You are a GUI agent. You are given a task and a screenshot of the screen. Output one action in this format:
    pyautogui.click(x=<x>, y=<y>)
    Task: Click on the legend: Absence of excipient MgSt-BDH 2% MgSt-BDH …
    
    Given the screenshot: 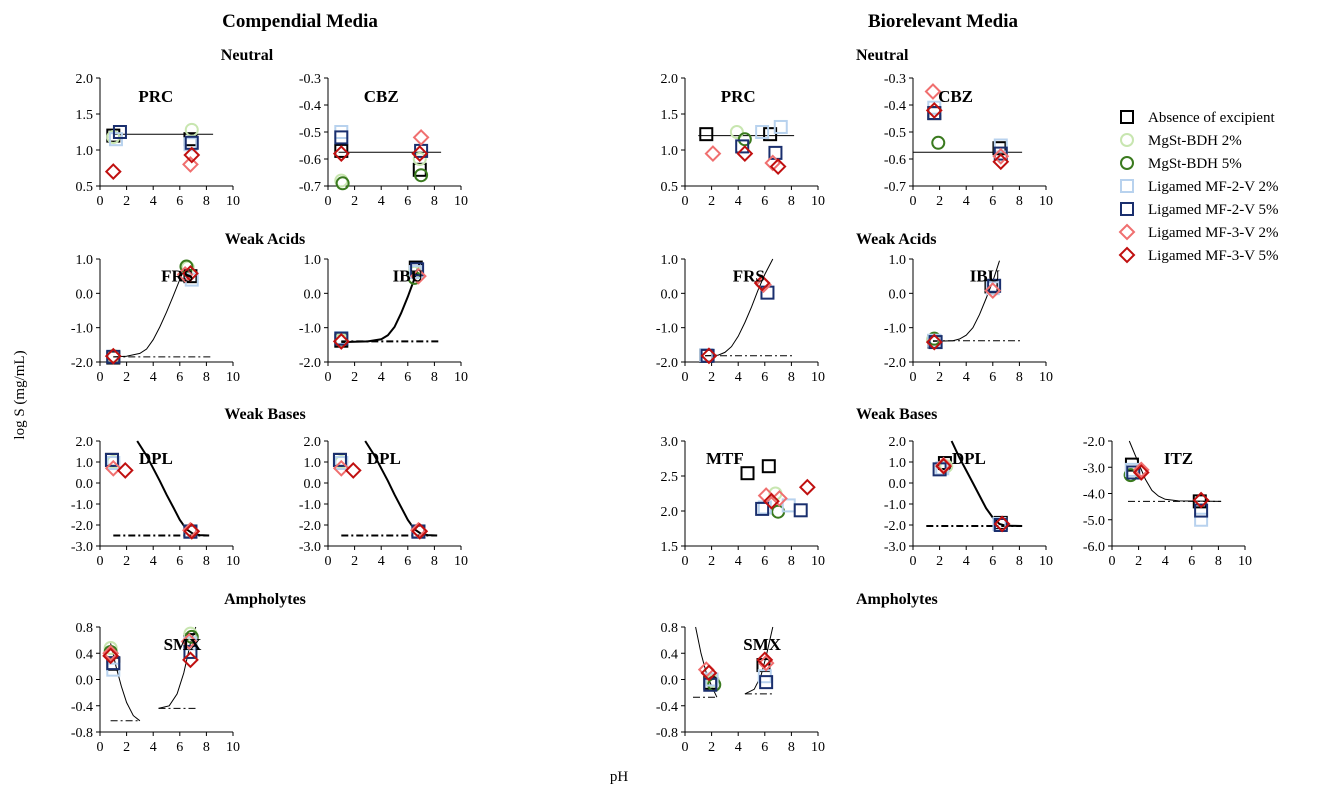 What is the action you would take?
    pyautogui.click(x=1198, y=187)
    